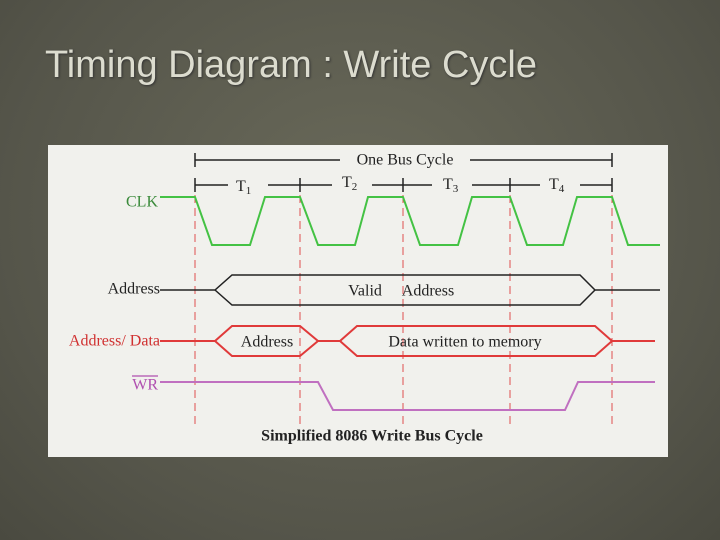 The width and height of the screenshot is (720, 540). What do you see at coordinates (410, 221) in the screenshot?
I see `clk-waveform` at bounding box center [410, 221].